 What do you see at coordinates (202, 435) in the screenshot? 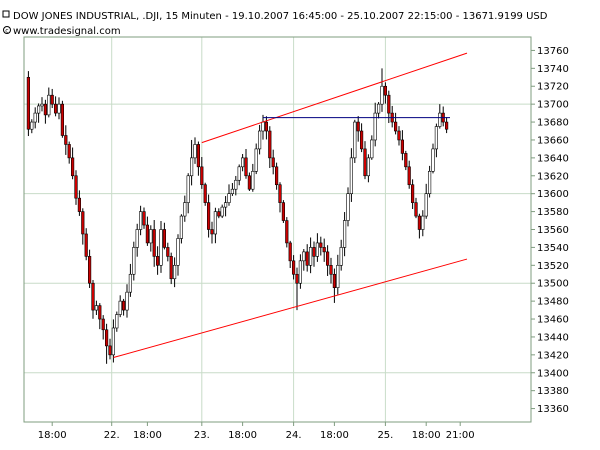
I see `x-tick-label: 23.` at bounding box center [202, 435].